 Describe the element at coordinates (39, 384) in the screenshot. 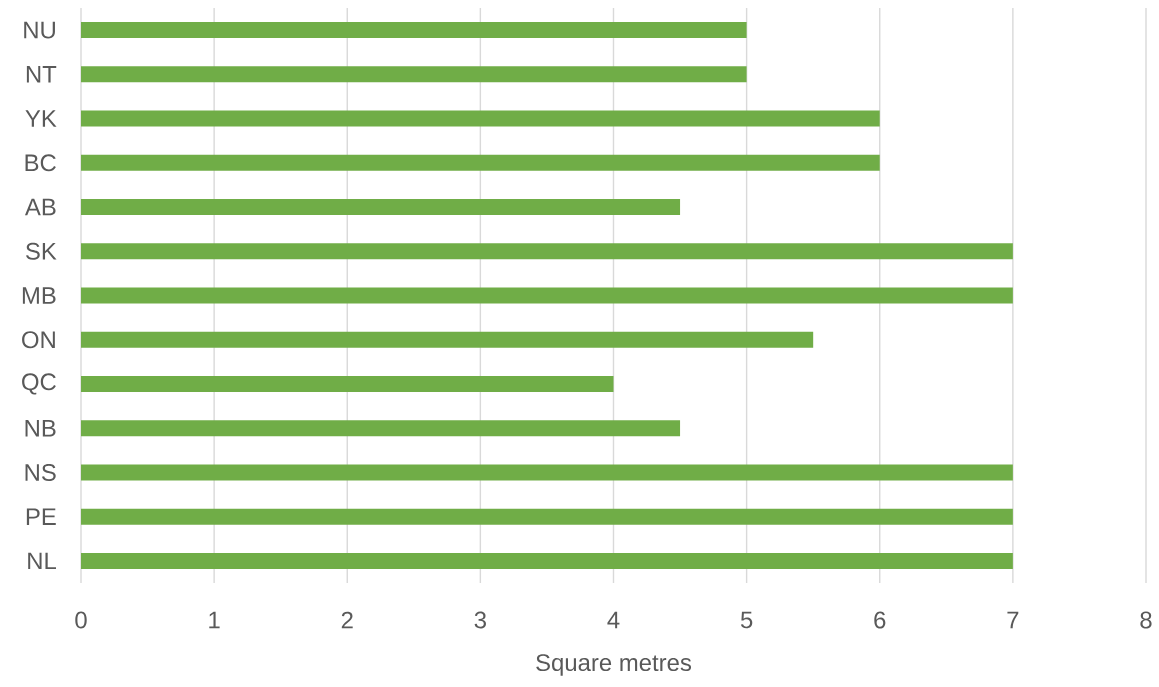

I see `y-tick-label: QC` at that location.